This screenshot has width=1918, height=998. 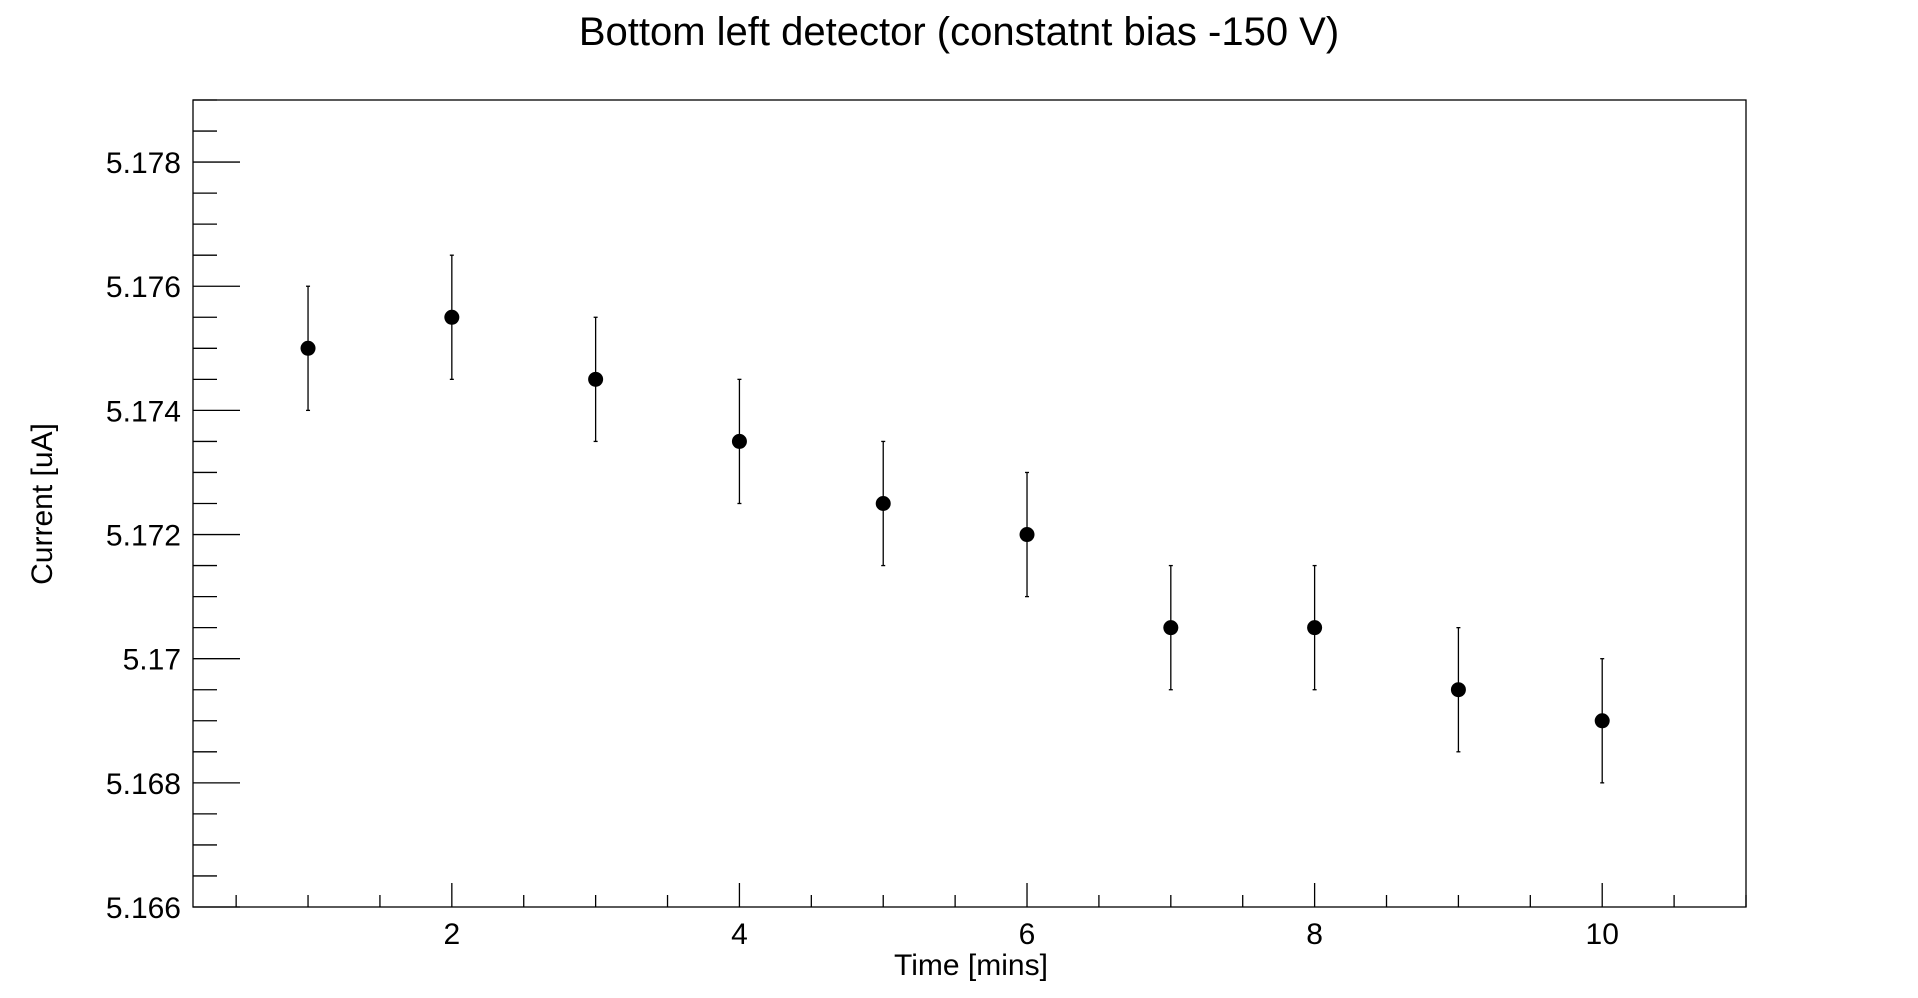 I want to click on y-tick-label: 5.176, so click(x=143, y=287).